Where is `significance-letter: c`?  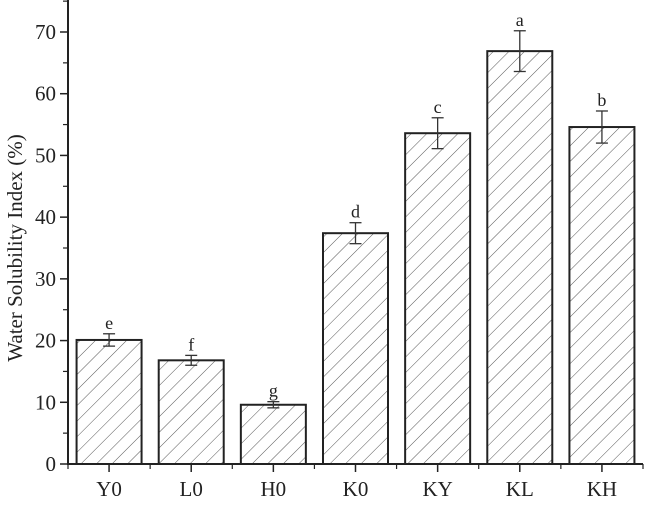
significance-letter: c is located at coordinates (438, 107).